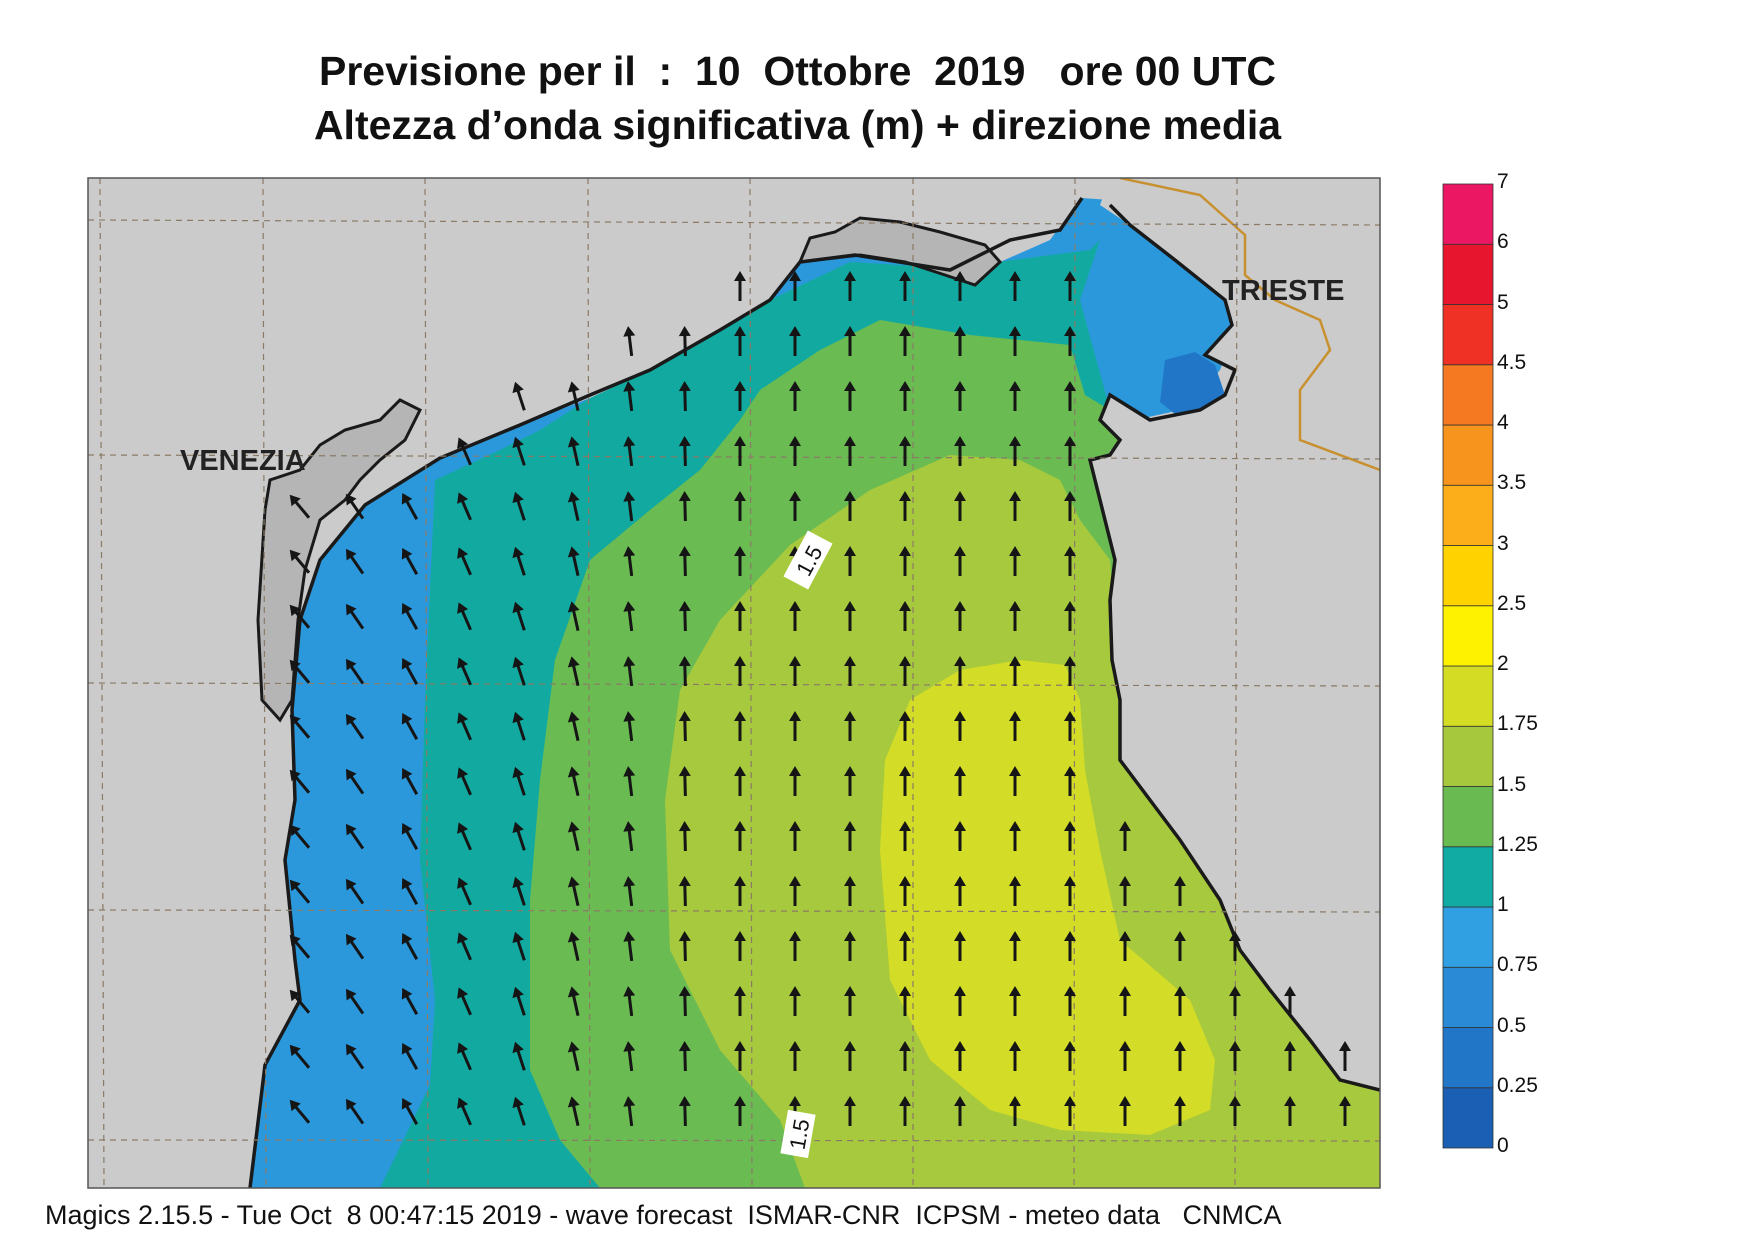  Describe the element at coordinates (1503, 242) in the screenshot. I see `colorbar-label: 6` at that location.